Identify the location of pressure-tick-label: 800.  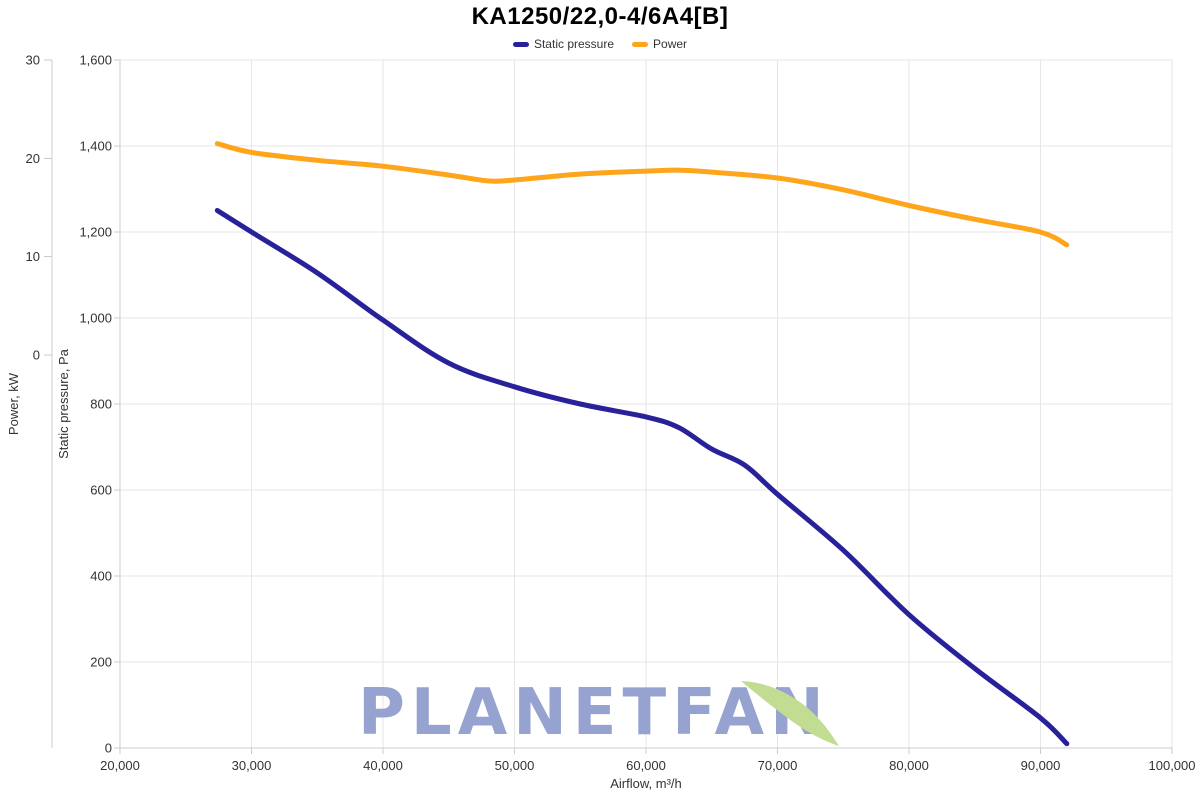
(101, 404).